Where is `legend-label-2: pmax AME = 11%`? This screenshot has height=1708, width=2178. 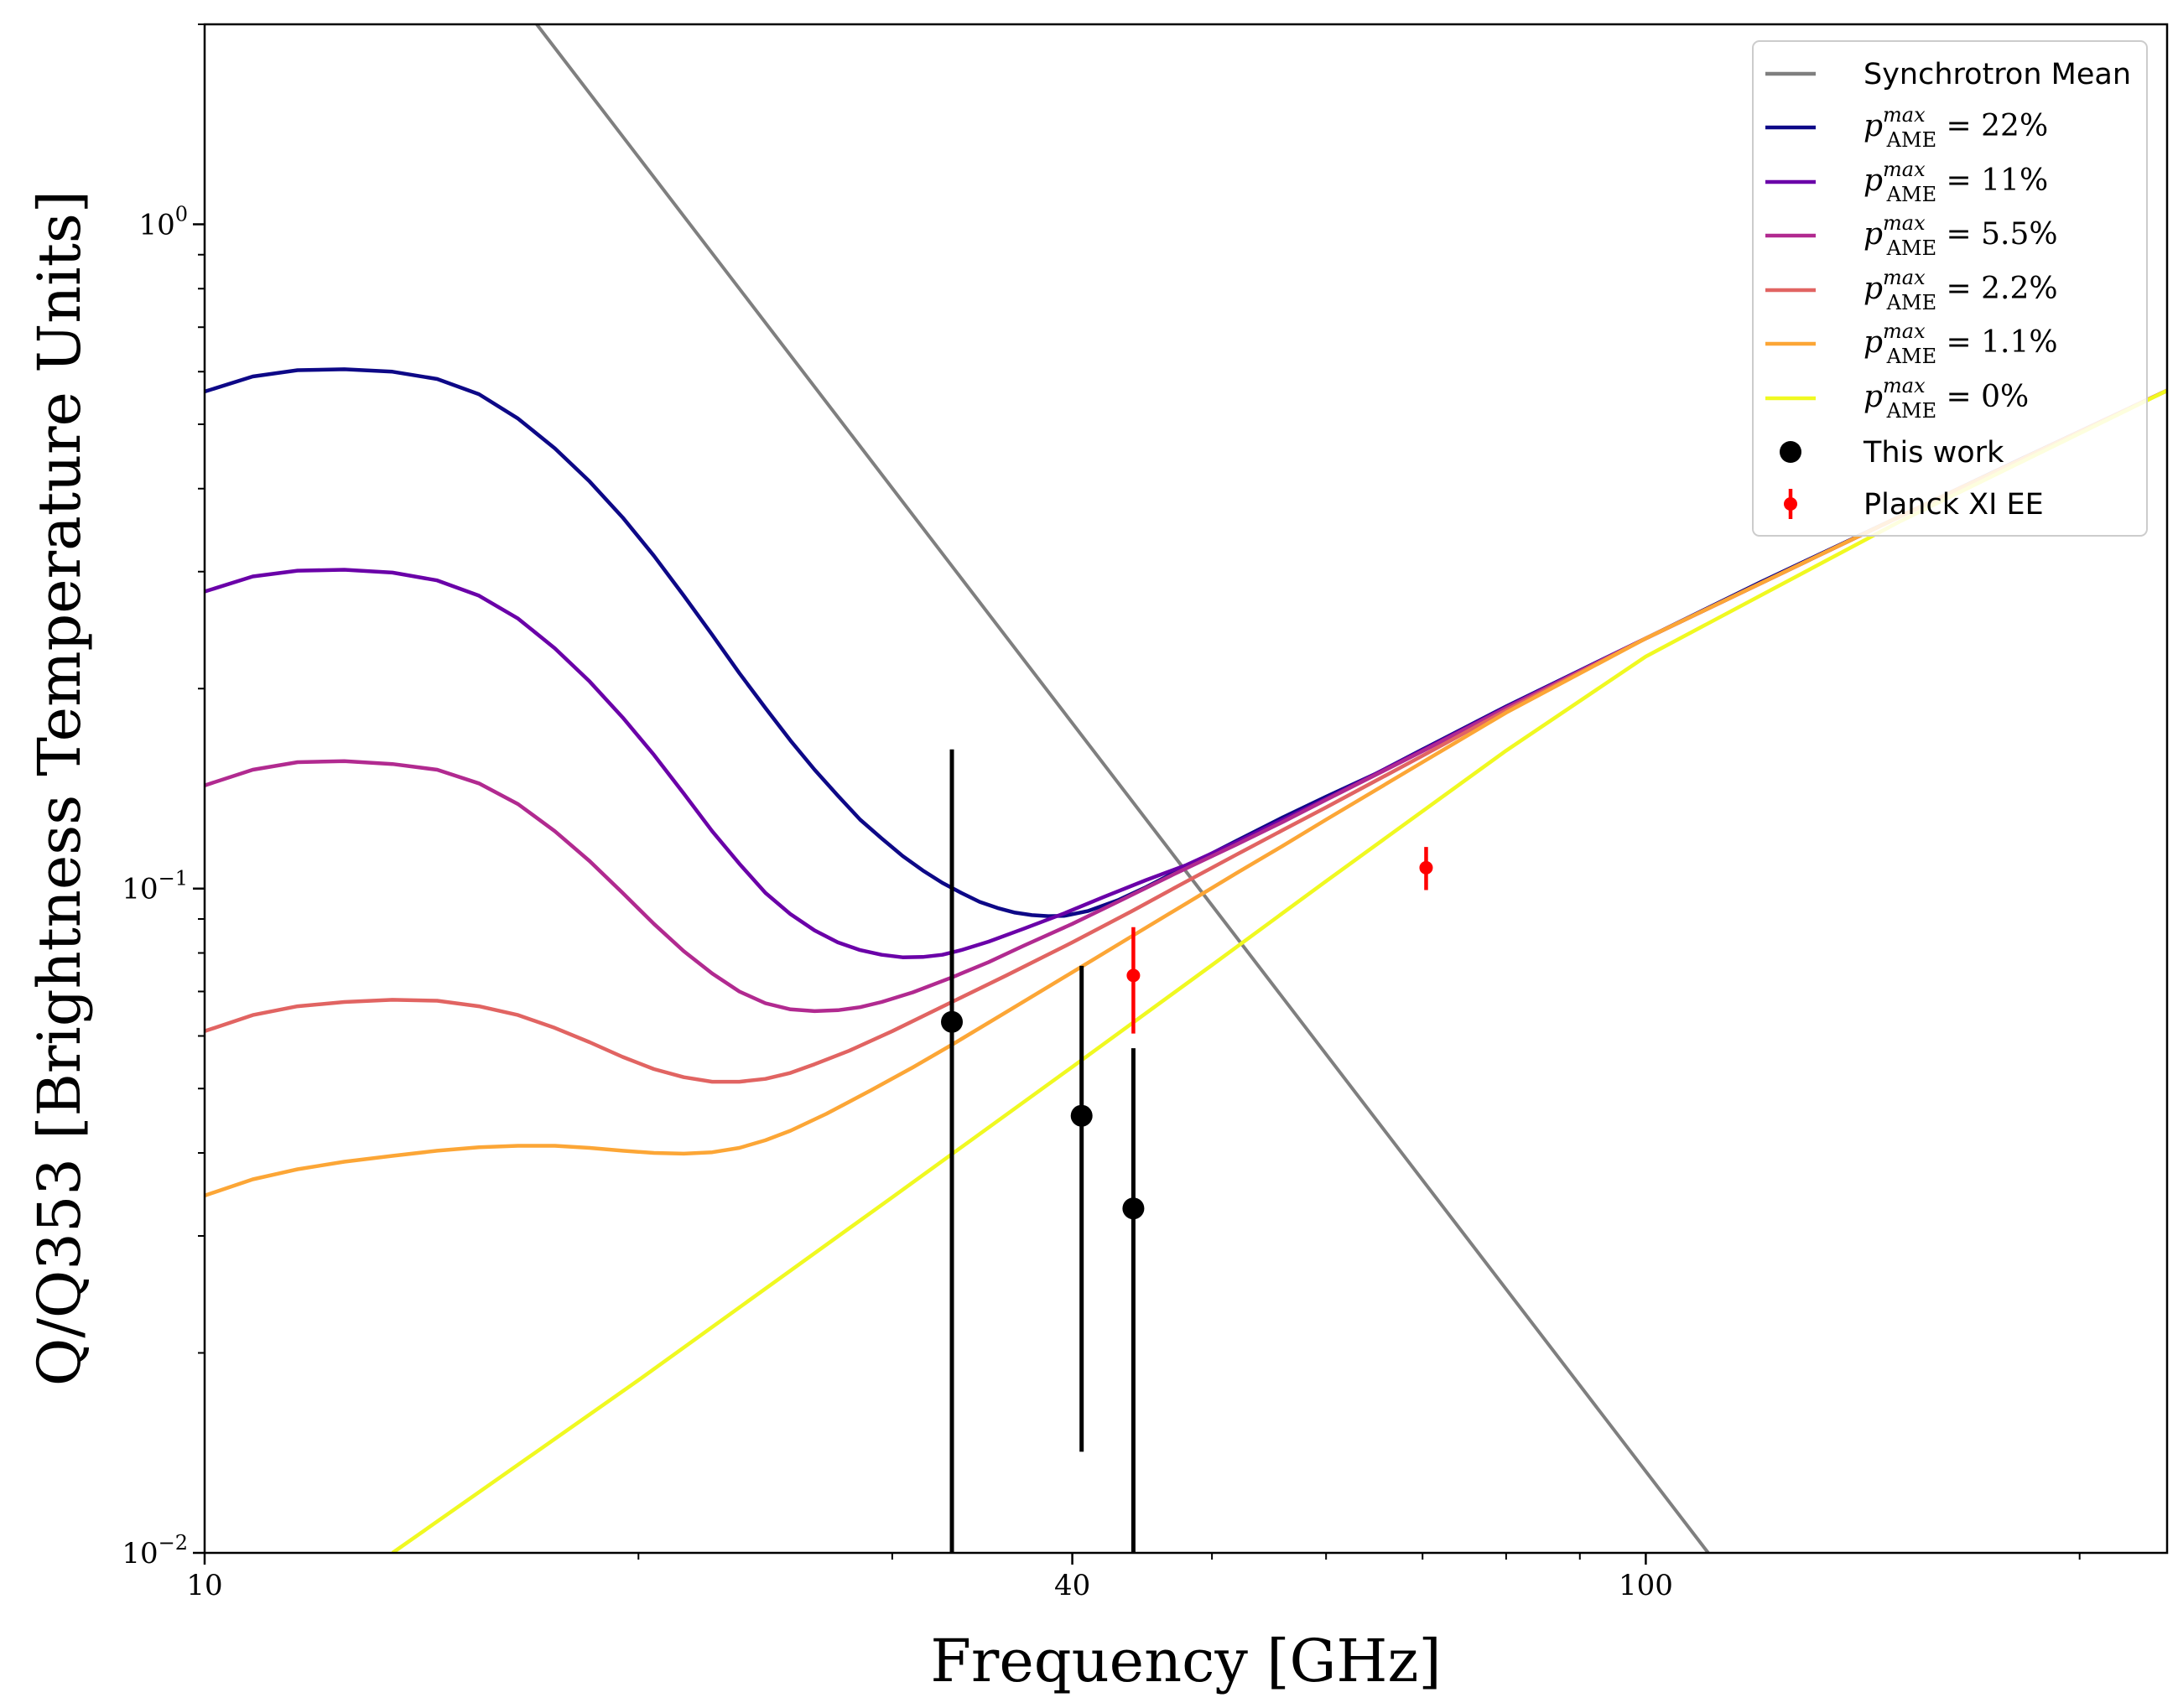
legend-label-2: pmax AME = 11% is located at coordinates (1956, 182).